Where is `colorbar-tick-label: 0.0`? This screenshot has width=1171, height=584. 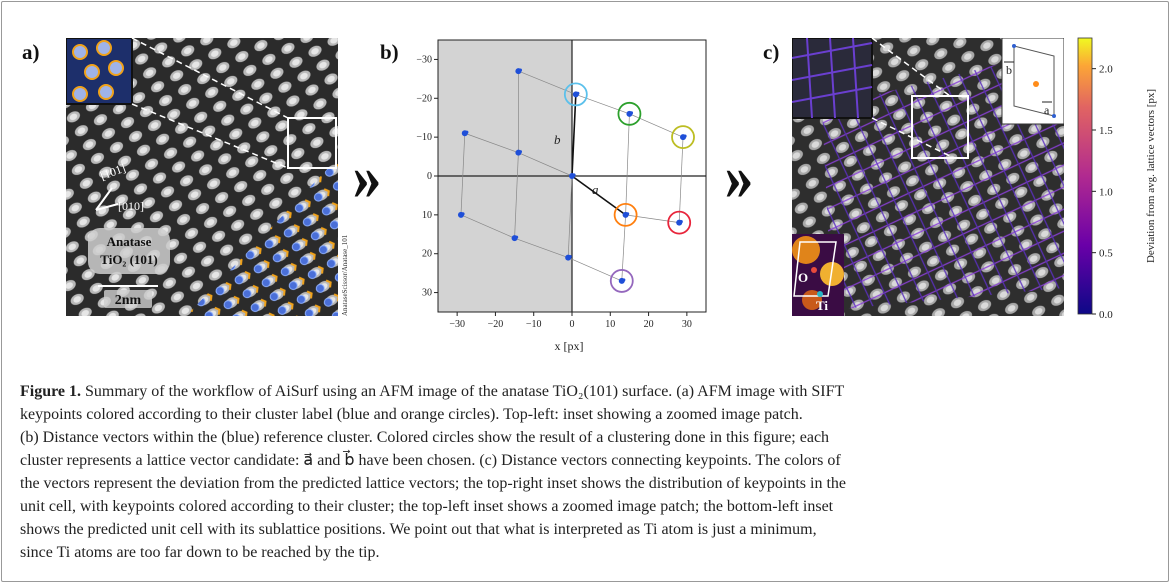
colorbar-tick-label: 0.0 is located at coordinates (1106, 313).